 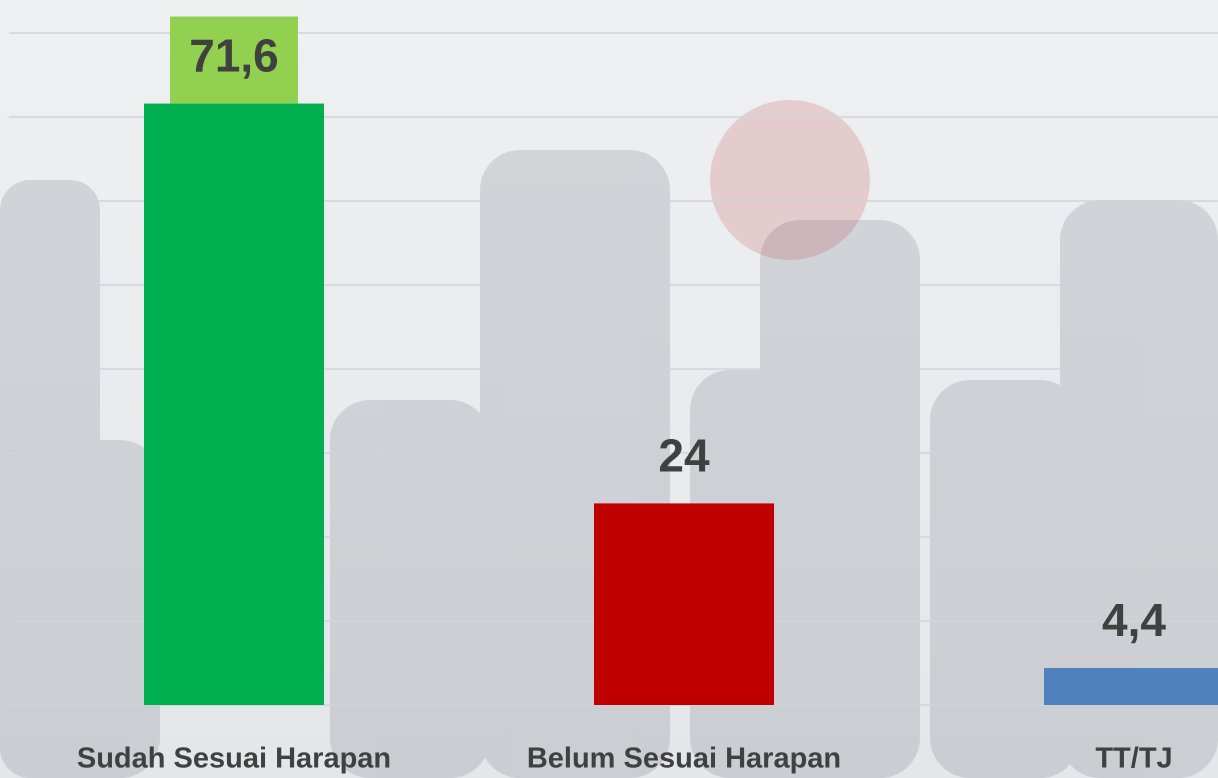 What do you see at coordinates (684, 456) in the screenshot?
I see `value-label: 24` at bounding box center [684, 456].